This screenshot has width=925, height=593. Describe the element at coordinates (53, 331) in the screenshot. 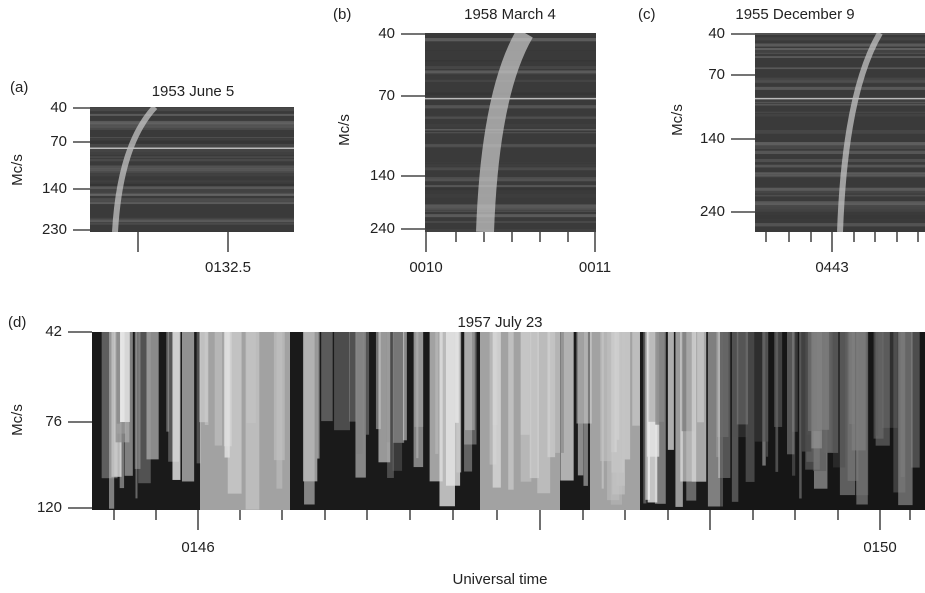

I see `y-tick-label: 42` at that location.